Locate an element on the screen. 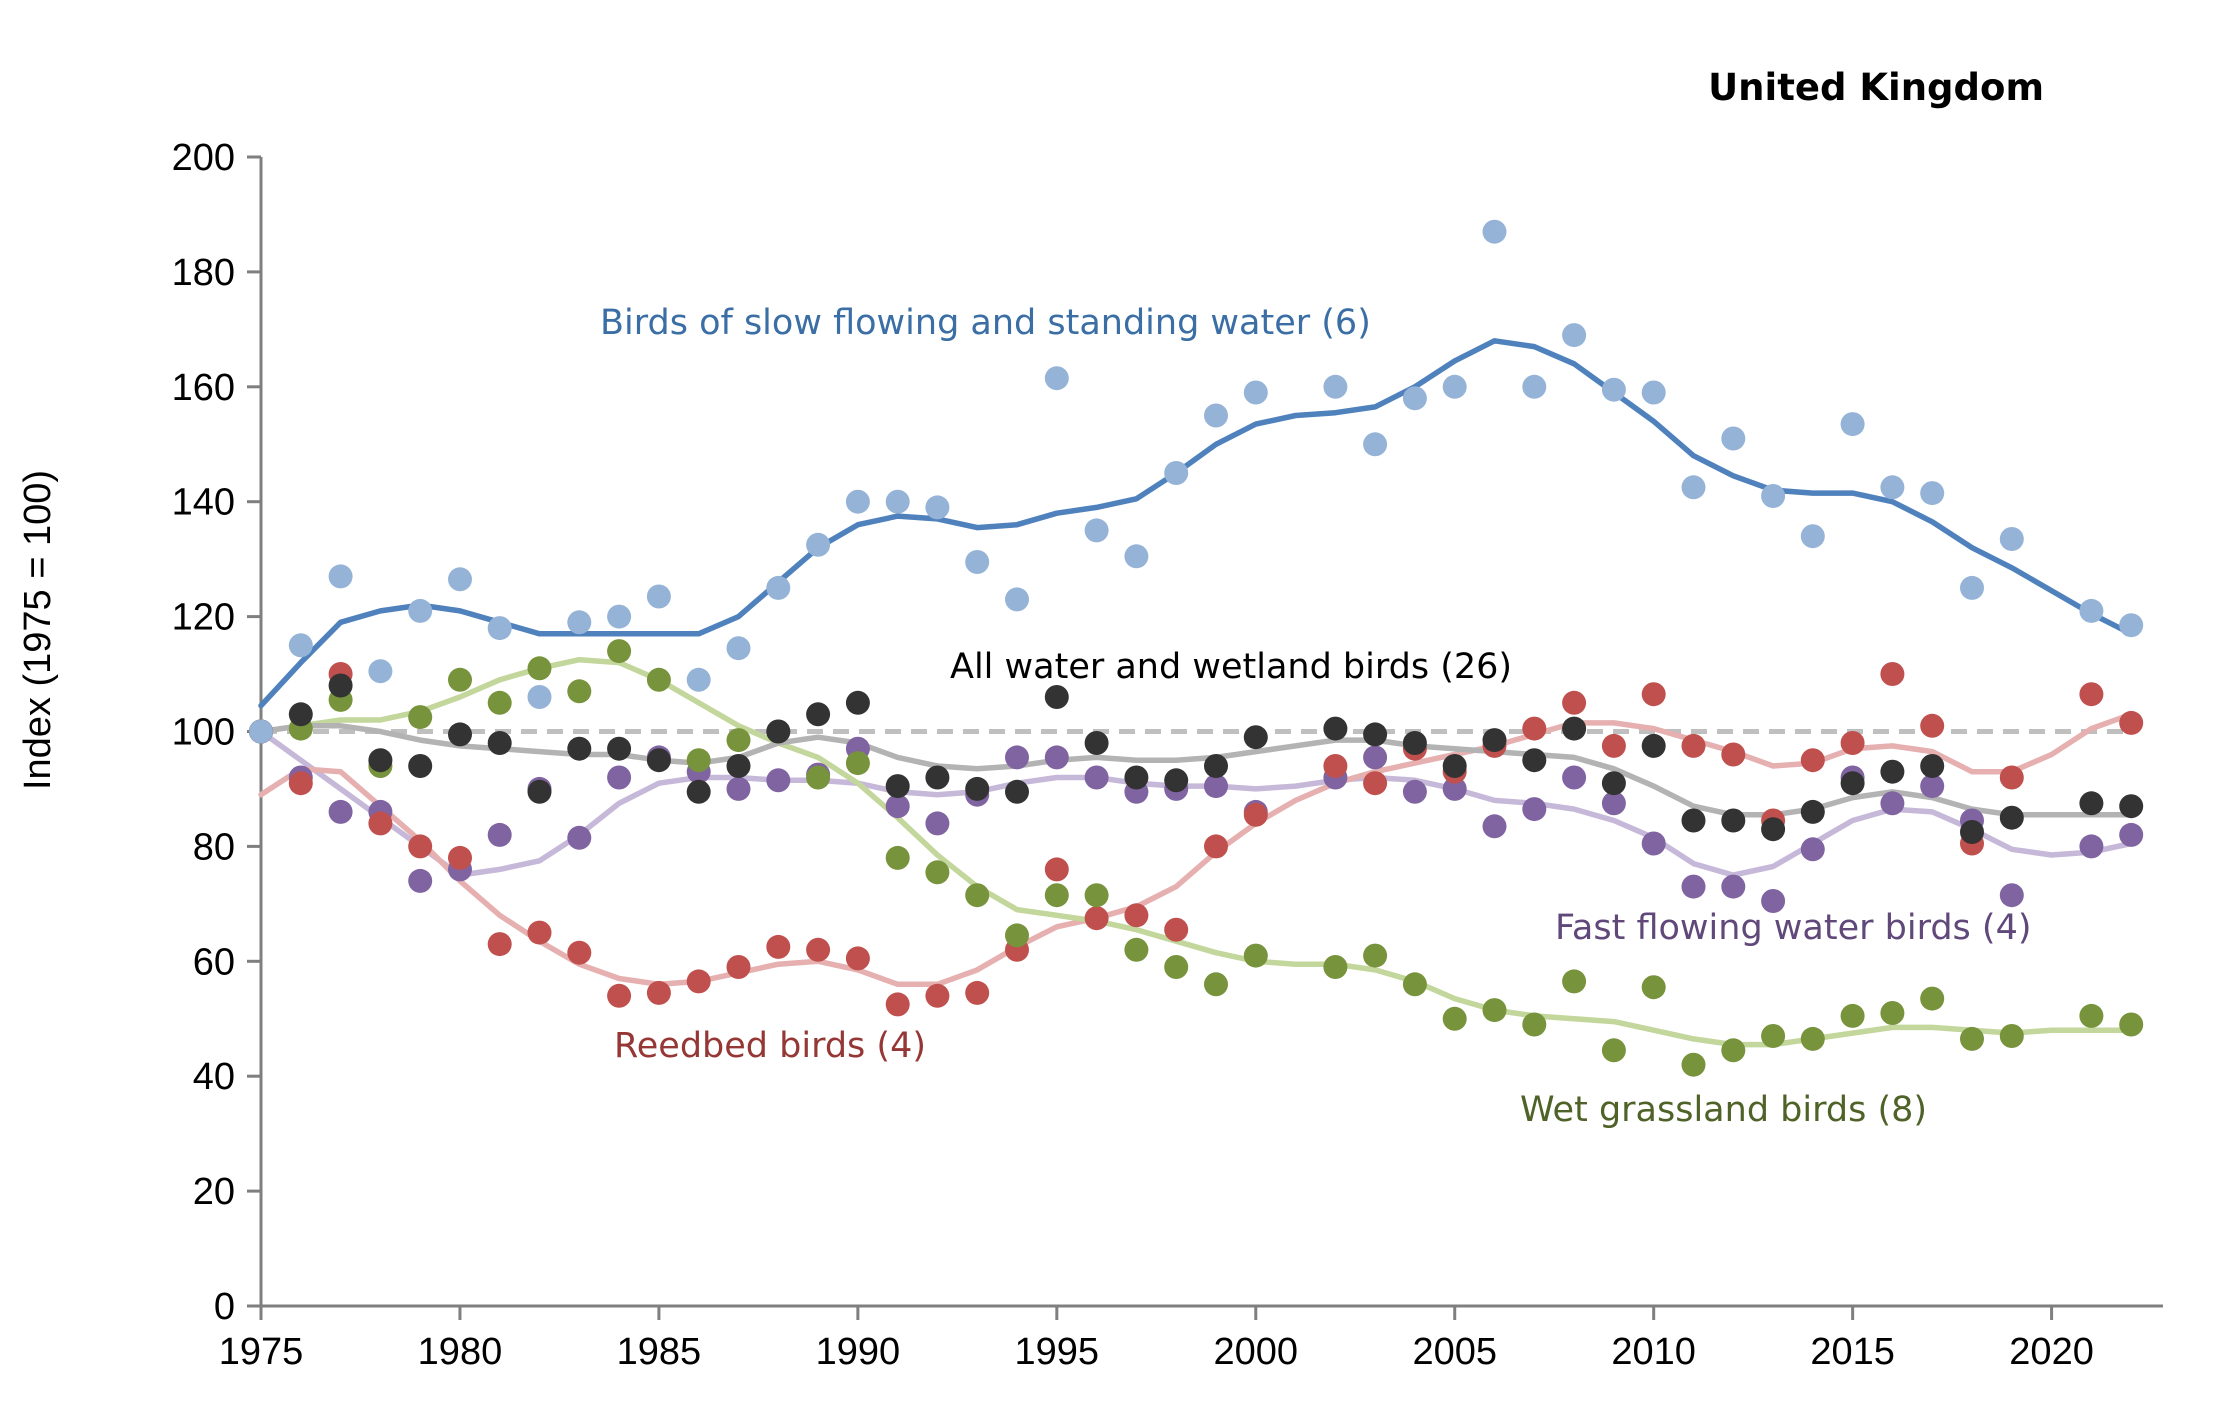 The height and width of the screenshot is (1403, 2232). series-label-wet-grassland: Wet grassland birds (8) is located at coordinates (1723, 1110).